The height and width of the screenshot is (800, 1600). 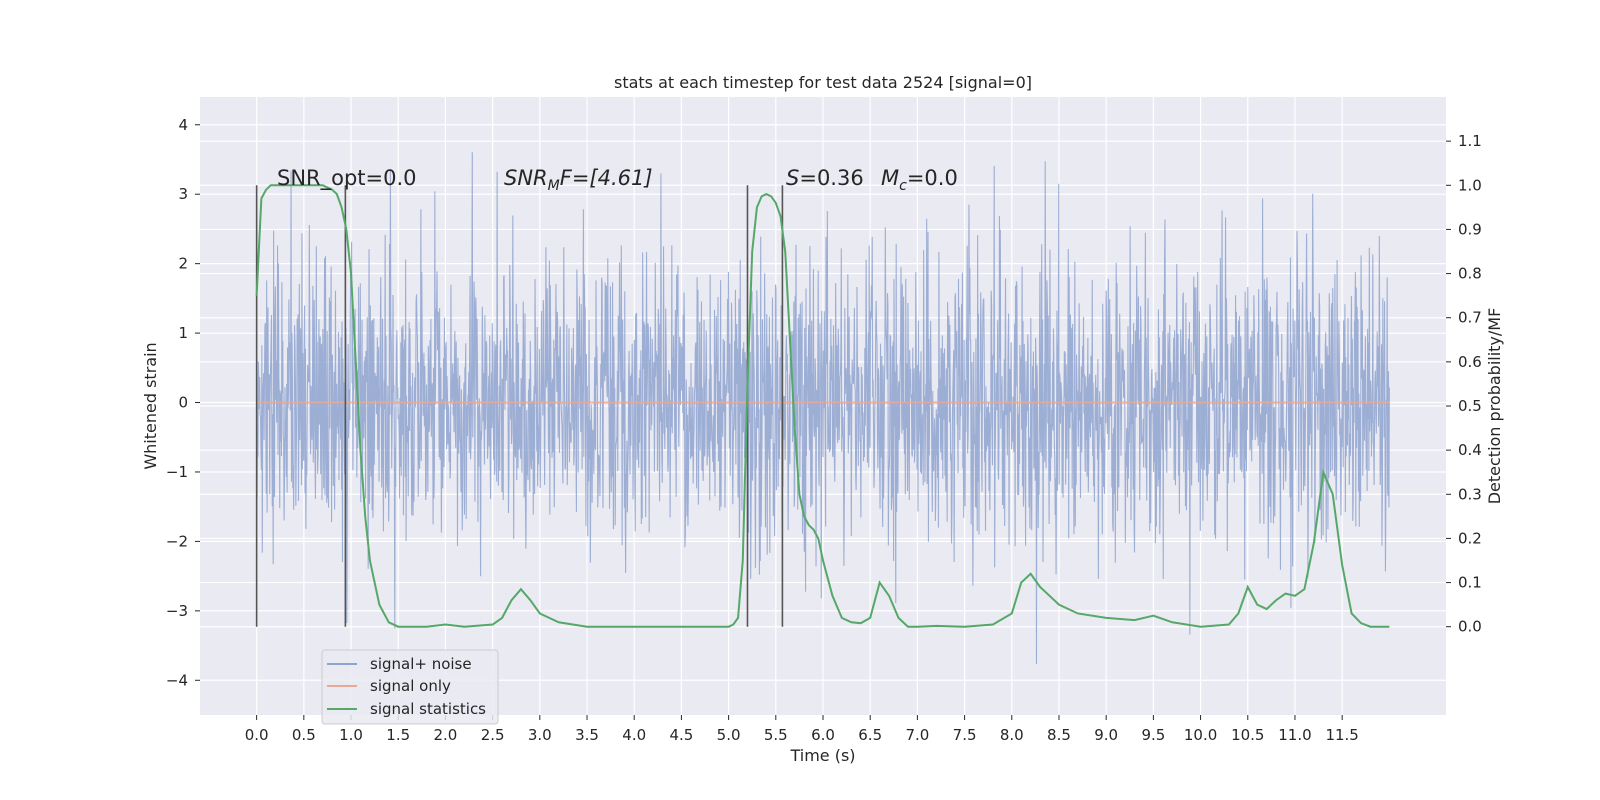 I want to click on x-tick-label: 11.5, so click(x=1341, y=735).